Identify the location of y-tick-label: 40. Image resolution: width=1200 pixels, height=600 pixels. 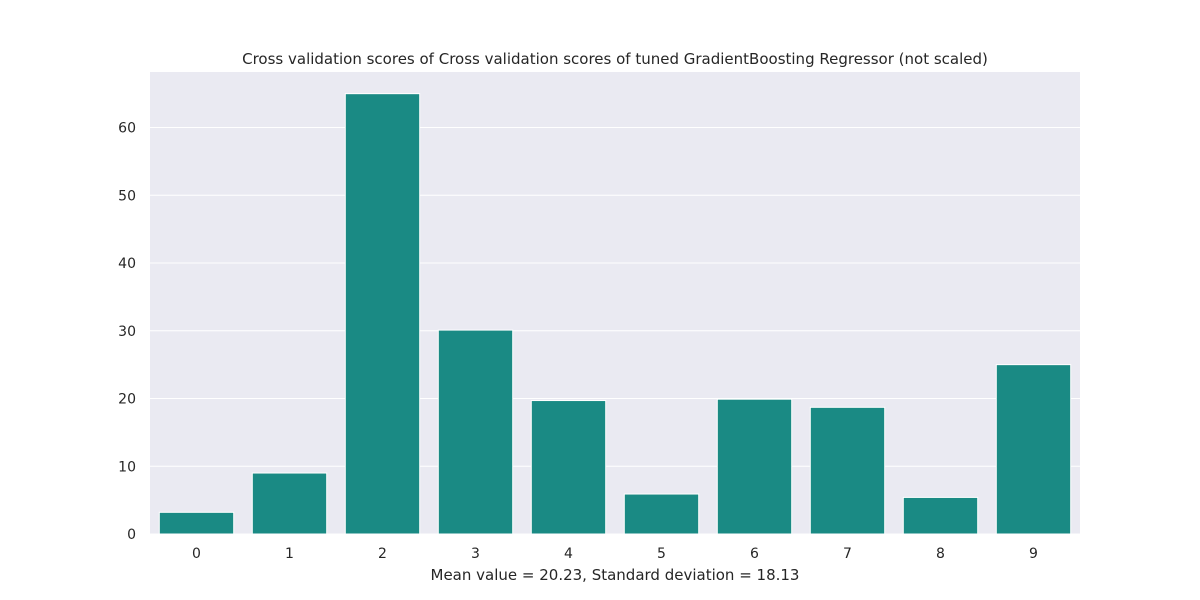
(127, 264).